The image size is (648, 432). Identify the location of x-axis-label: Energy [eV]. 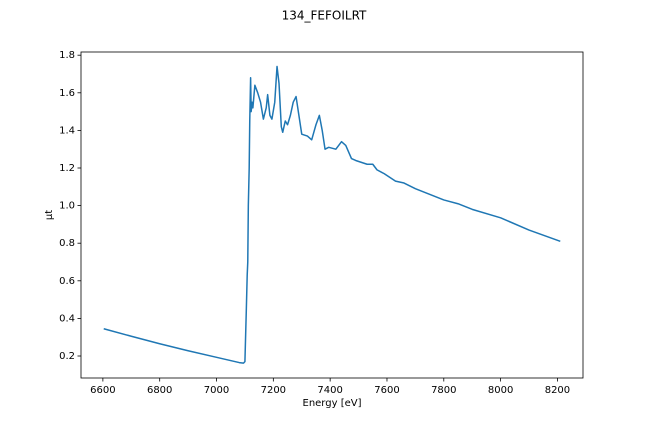
(332, 403).